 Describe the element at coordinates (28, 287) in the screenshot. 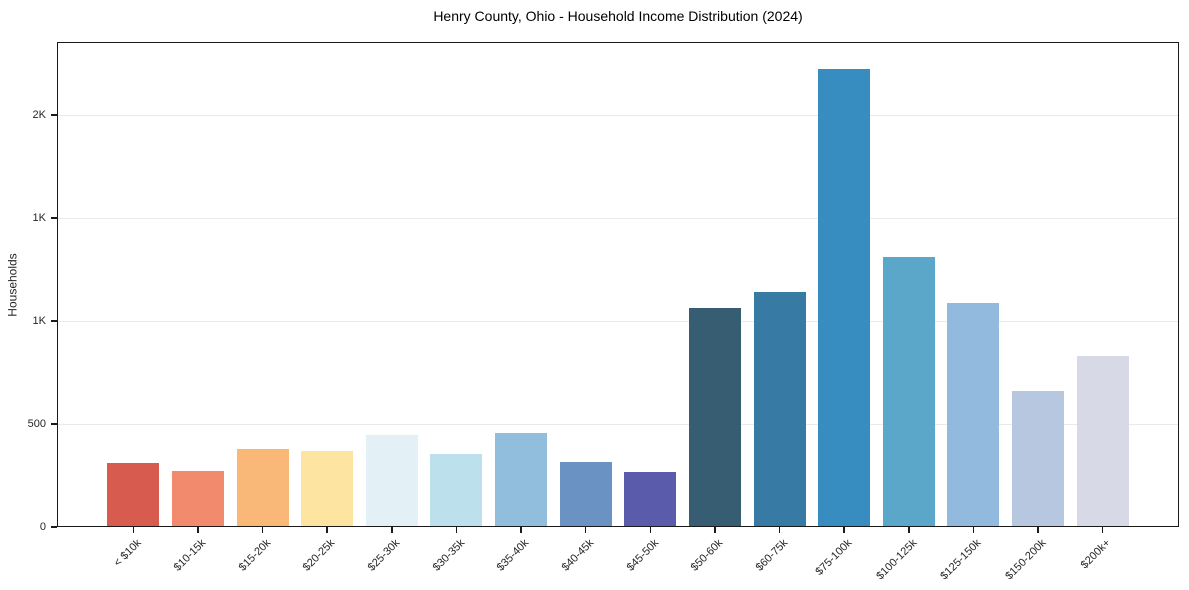

I see `y-axis: 0 500 1K 1K 2K` at that location.